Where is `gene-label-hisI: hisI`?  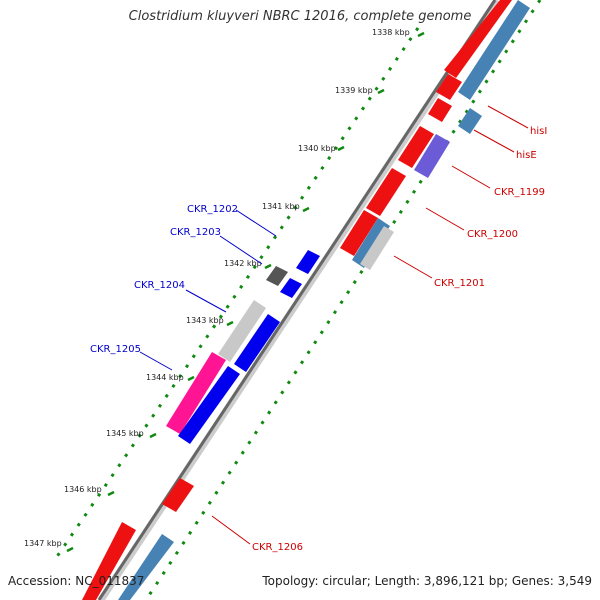 gene-label-hisI: hisI is located at coordinates (538, 131).